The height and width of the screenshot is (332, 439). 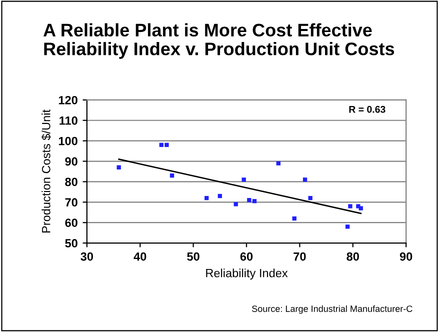 What do you see at coordinates (218, 41) in the screenshot?
I see `chart-title: A Reliable Plant is More Cost Effective Reliability Index v. Production Unit Costs` at bounding box center [218, 41].